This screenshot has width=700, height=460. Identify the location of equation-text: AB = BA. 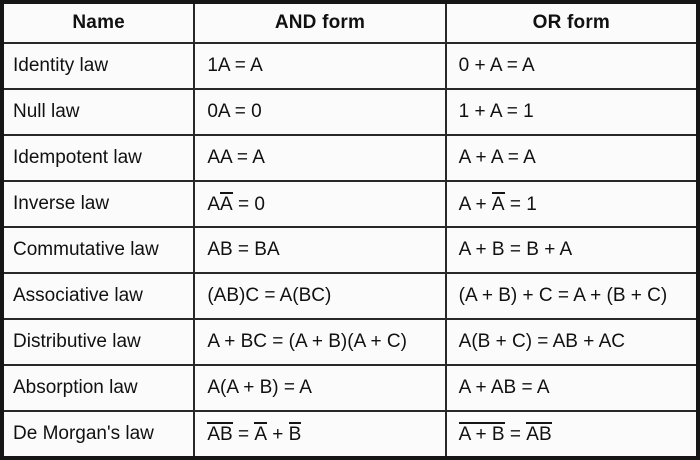
(243, 249).